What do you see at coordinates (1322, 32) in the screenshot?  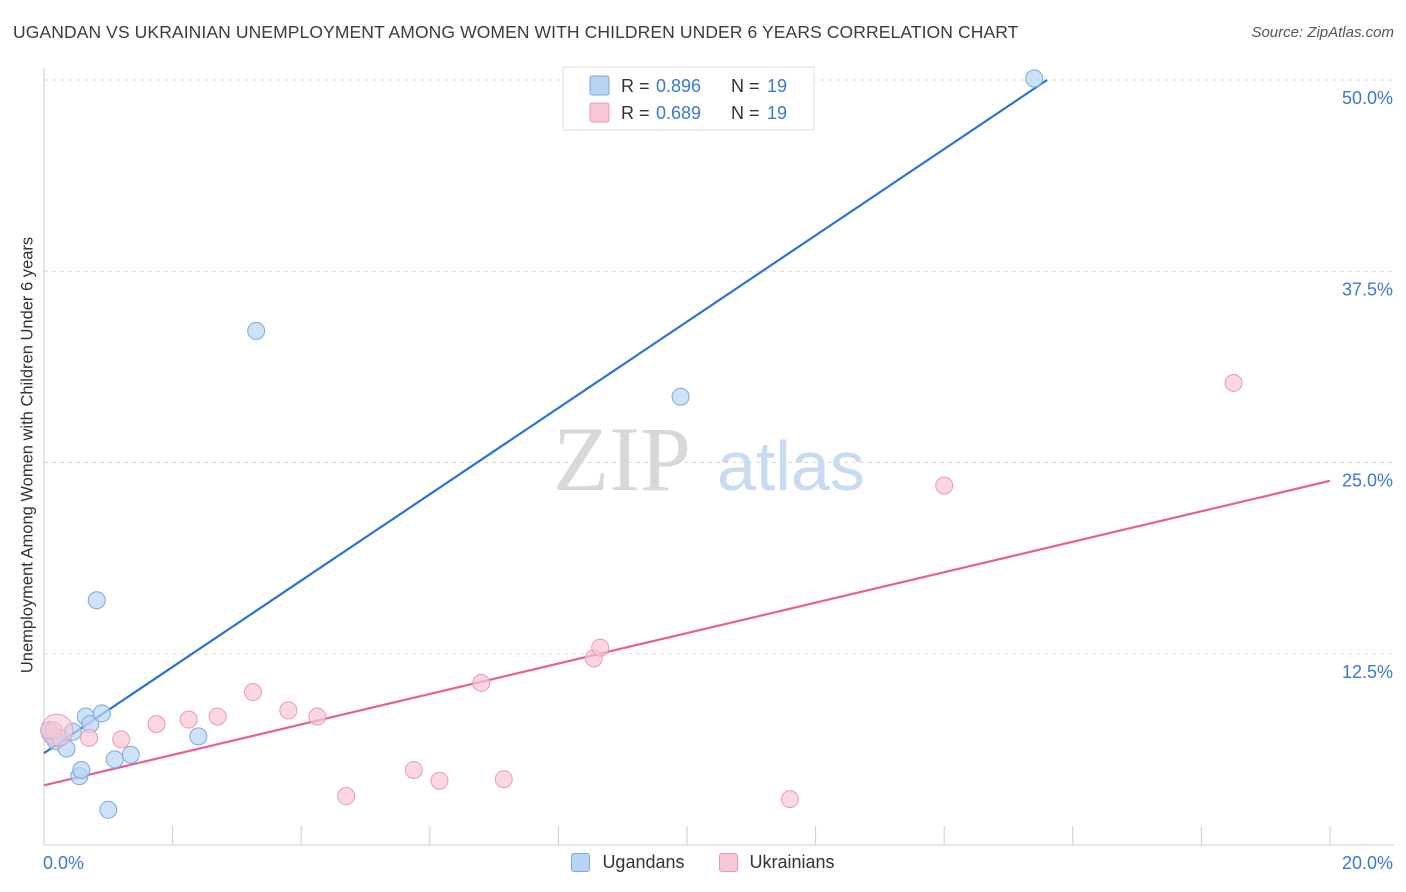 I see `source-label: Source: ZipAtlas.com` at bounding box center [1322, 32].